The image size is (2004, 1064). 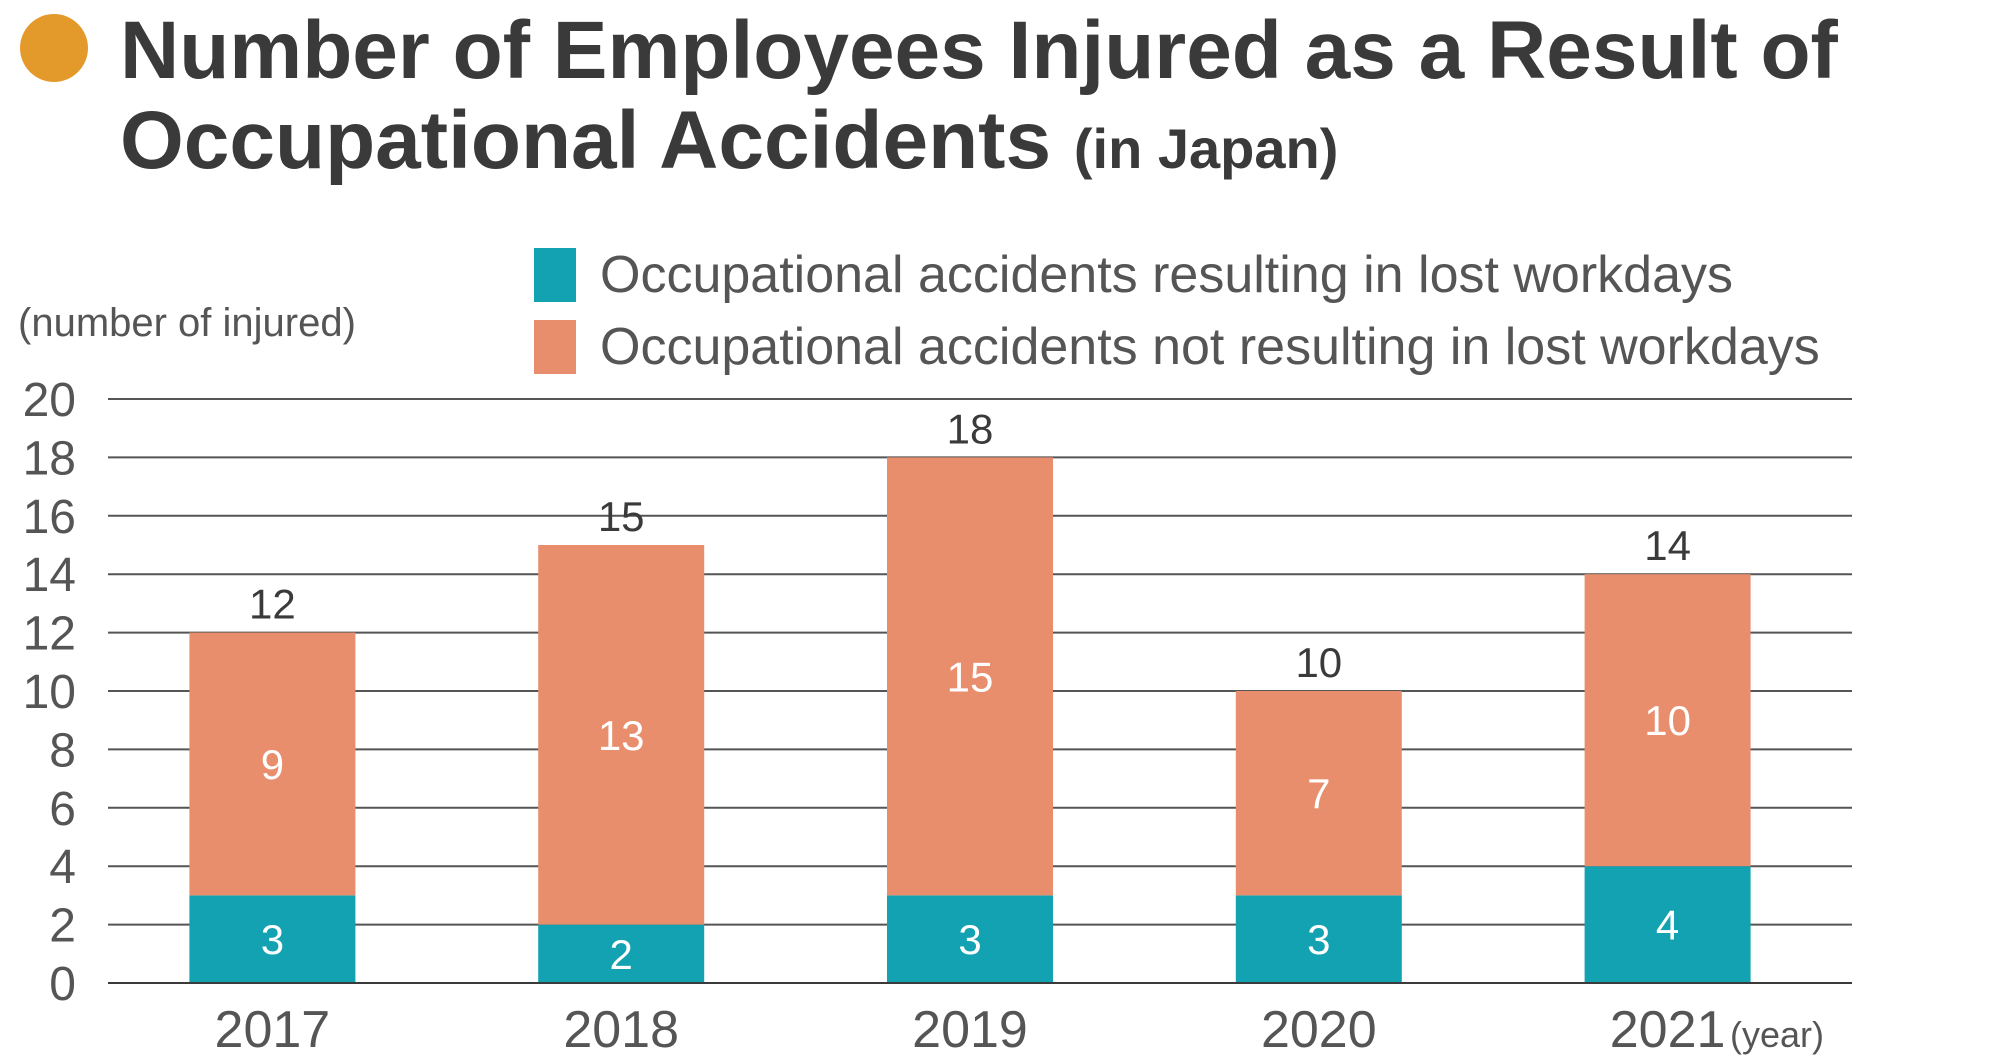 I want to click on x-axis-label: (year), so click(x=1777, y=1034).